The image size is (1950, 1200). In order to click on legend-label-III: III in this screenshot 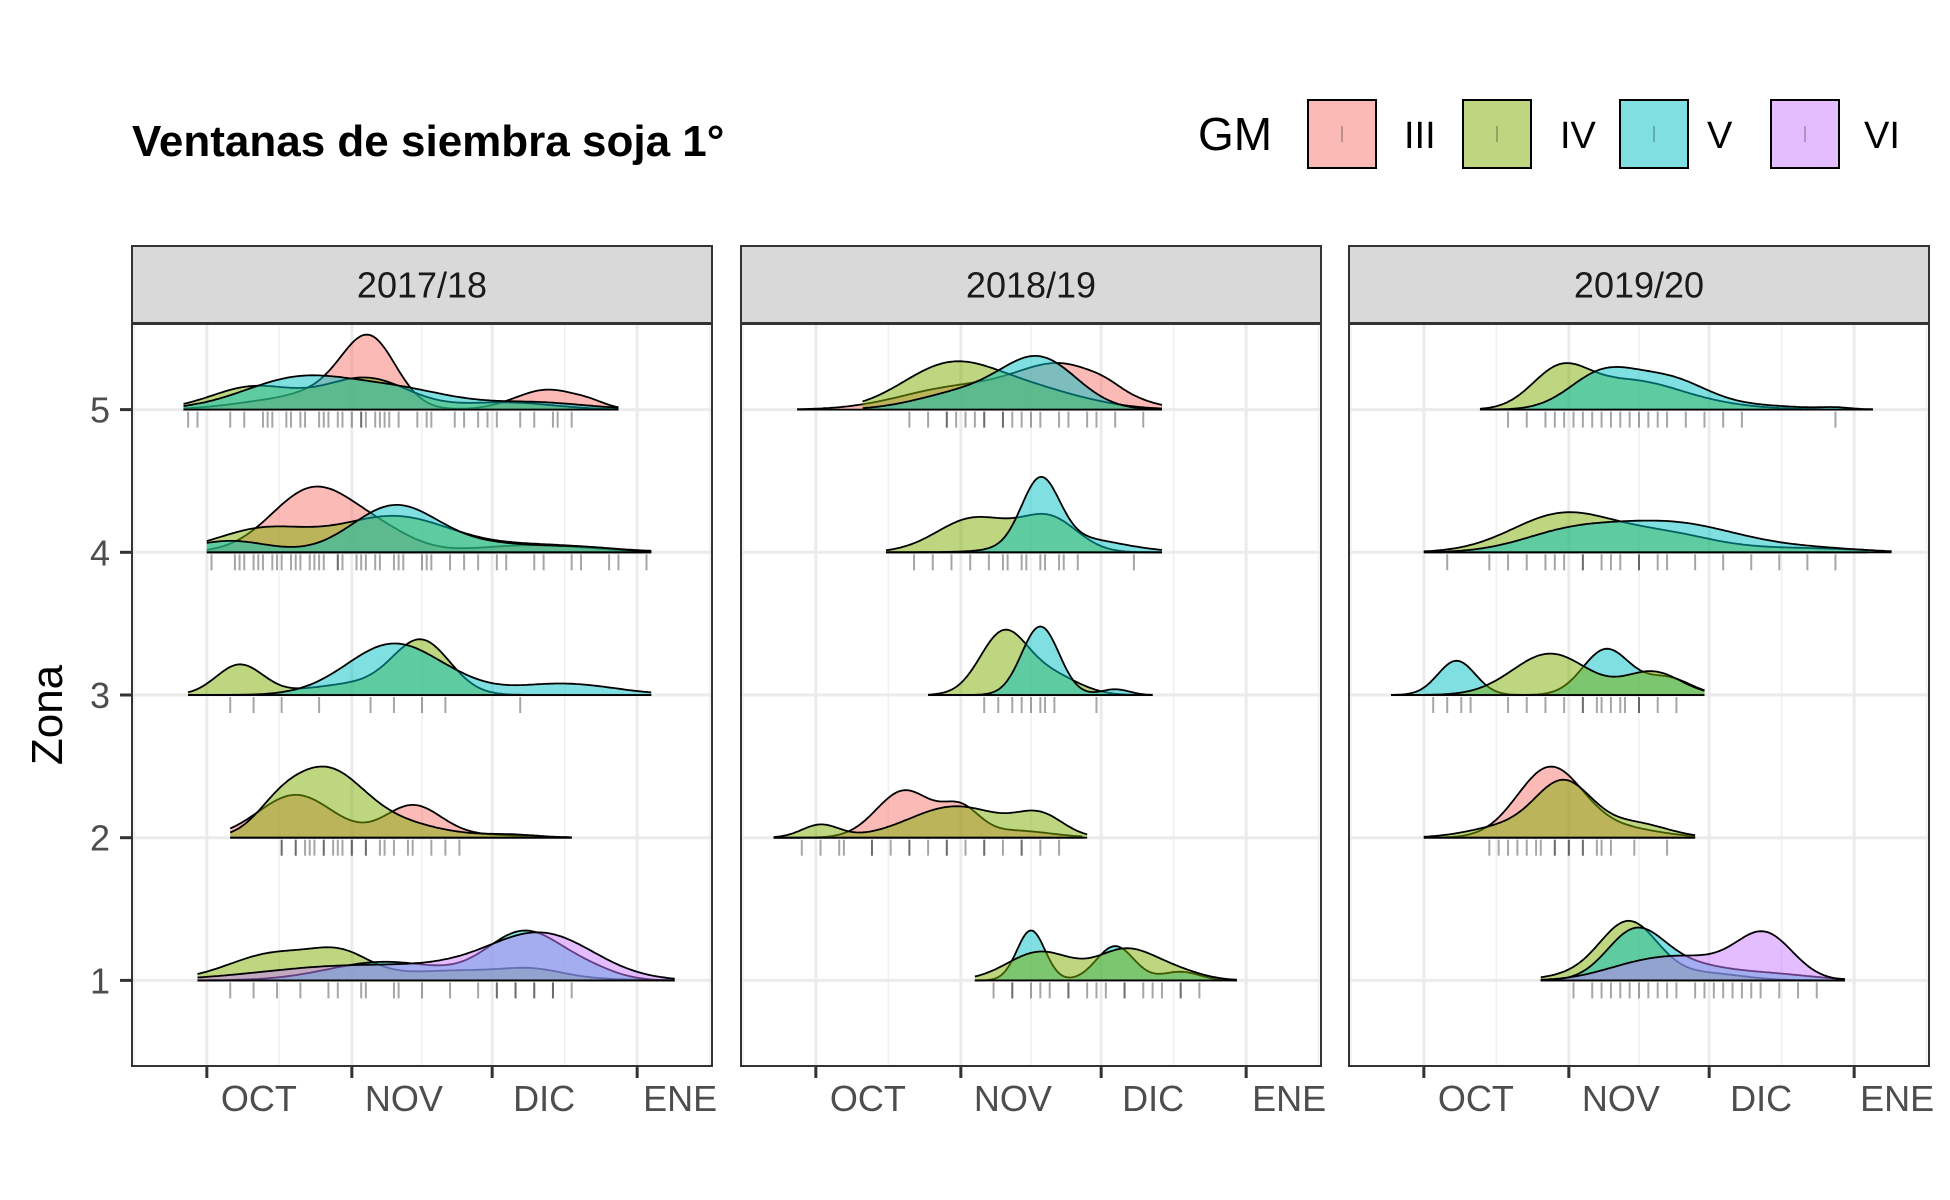, I will do `click(1420, 136)`.